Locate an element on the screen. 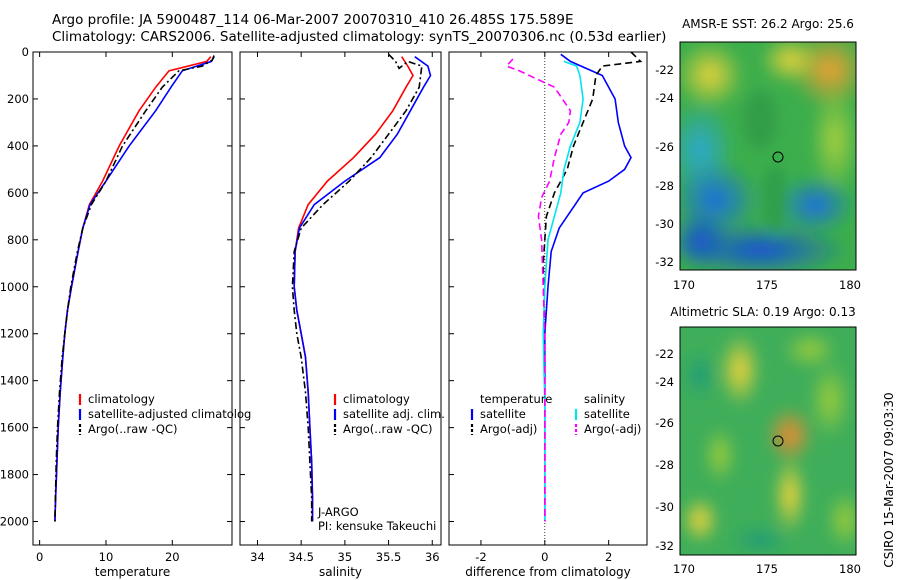  sla-ytick: -30 is located at coordinates (664, 507).